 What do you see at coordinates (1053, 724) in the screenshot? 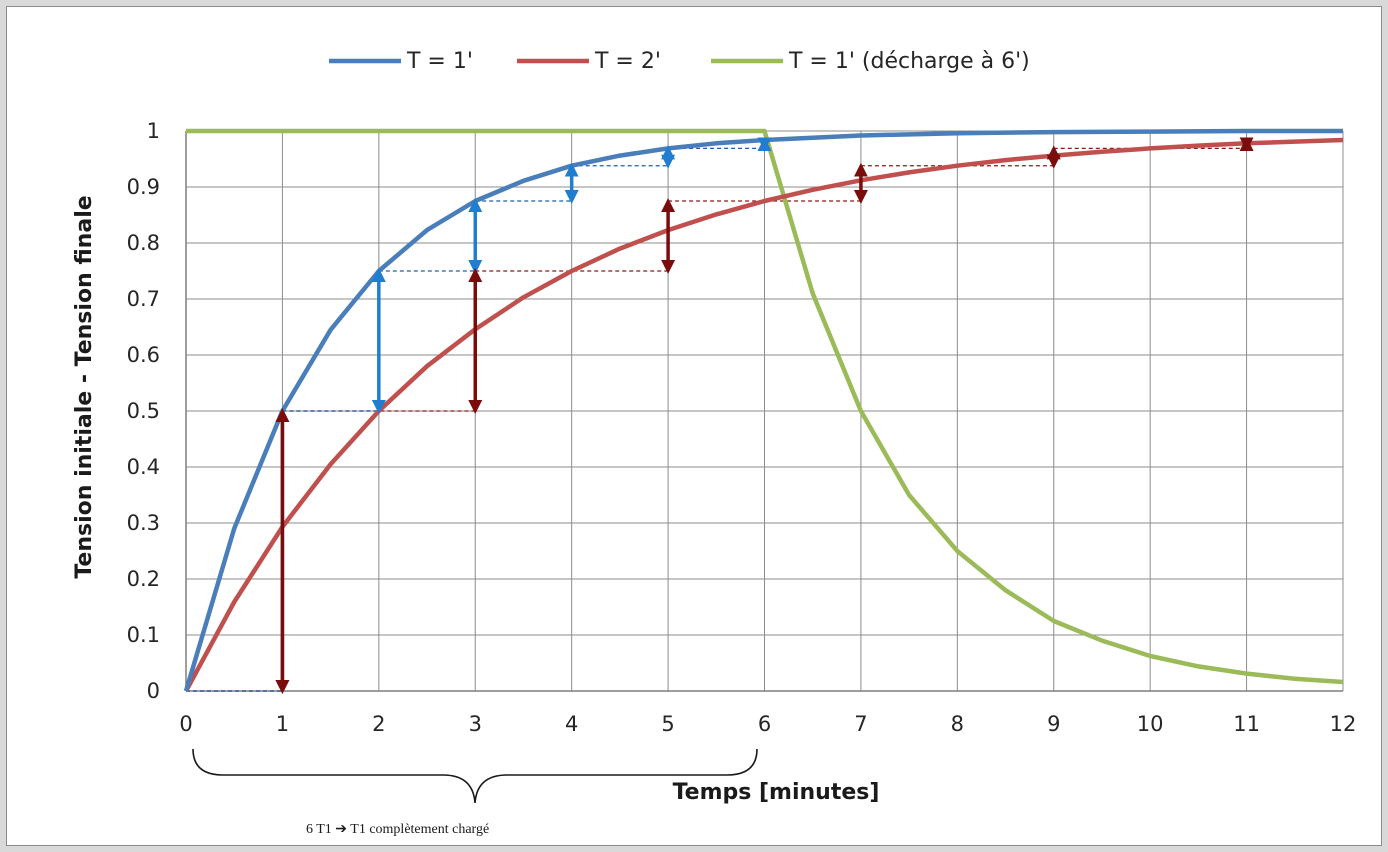
I see `x-tick-label: 9` at bounding box center [1053, 724].